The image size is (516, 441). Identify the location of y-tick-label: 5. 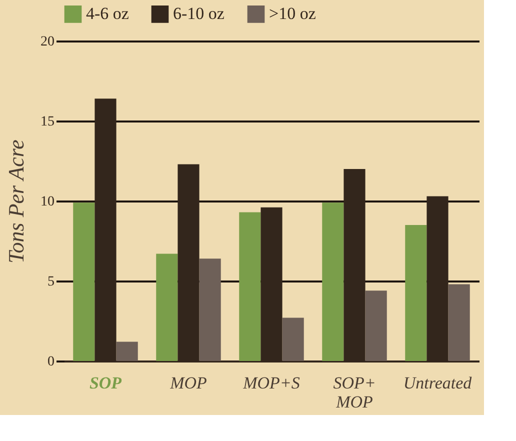
(51, 282).